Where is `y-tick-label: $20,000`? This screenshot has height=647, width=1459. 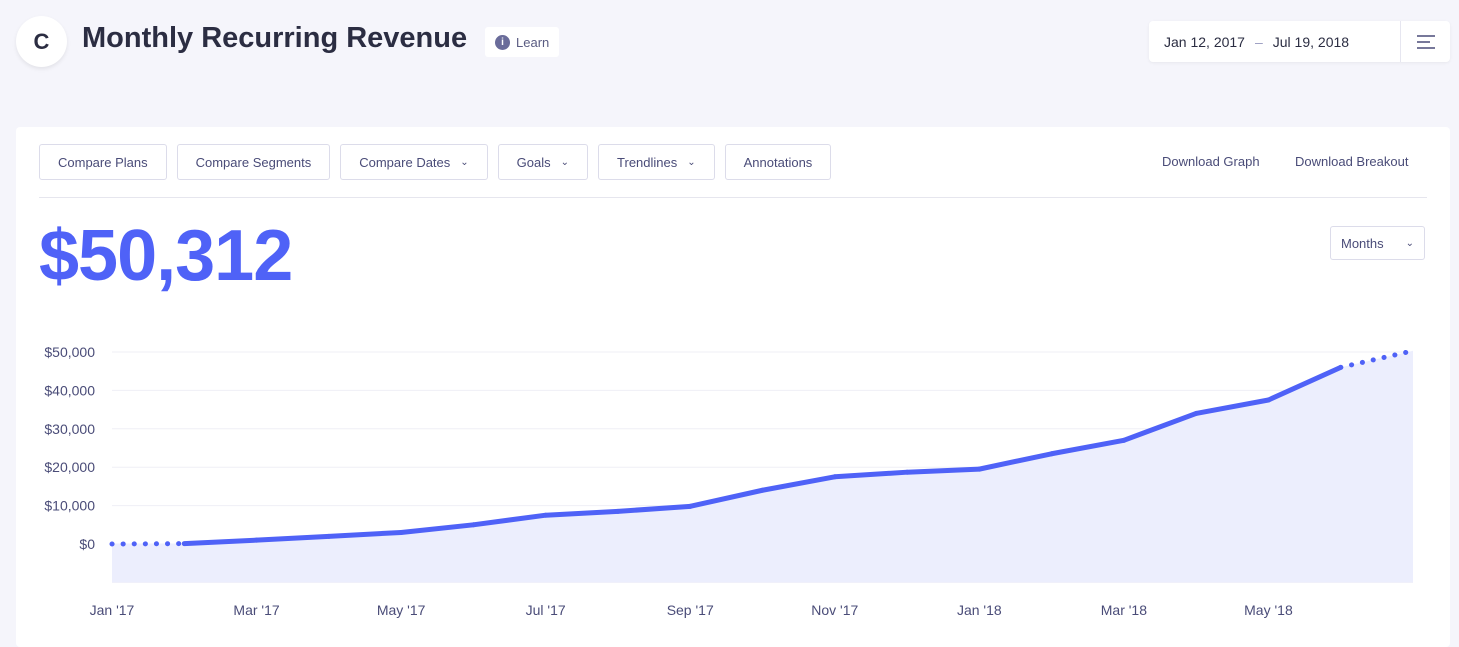 y-tick-label: $20,000 is located at coordinates (69, 467).